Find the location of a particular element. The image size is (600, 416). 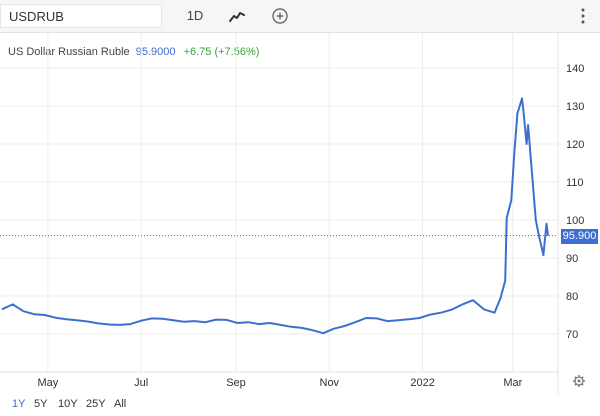

range-selector: 1Y 5Y 10Y 25Y All is located at coordinates (300, 405).